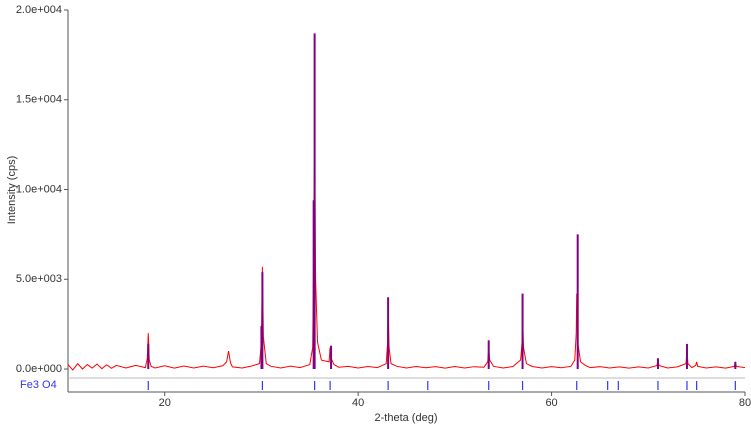 This screenshot has width=751, height=426. What do you see at coordinates (406, 418) in the screenshot?
I see `x-axis-title: 2-theta (deg)` at bounding box center [406, 418].